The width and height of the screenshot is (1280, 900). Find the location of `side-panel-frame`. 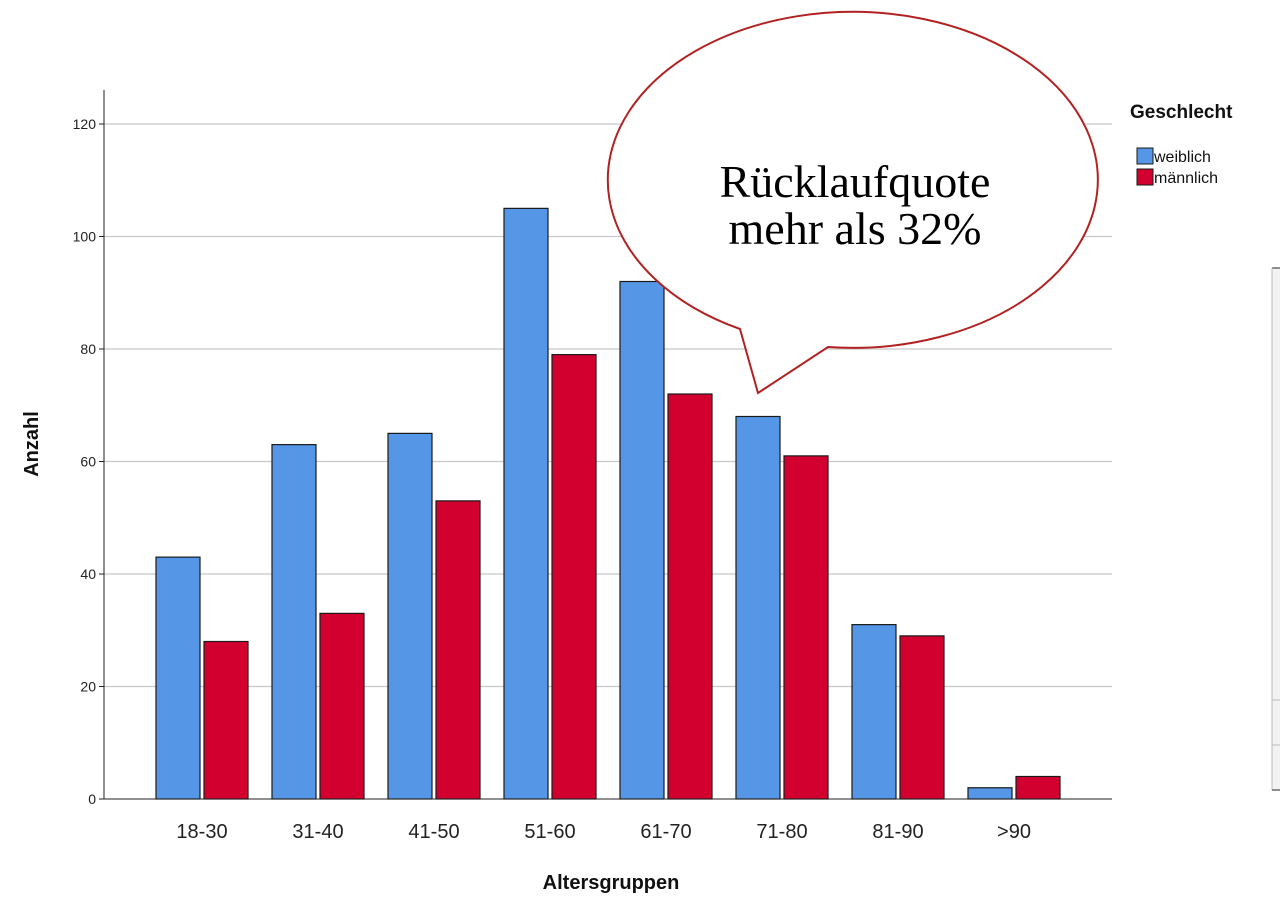

side-panel-frame is located at coordinates (1275, 529).